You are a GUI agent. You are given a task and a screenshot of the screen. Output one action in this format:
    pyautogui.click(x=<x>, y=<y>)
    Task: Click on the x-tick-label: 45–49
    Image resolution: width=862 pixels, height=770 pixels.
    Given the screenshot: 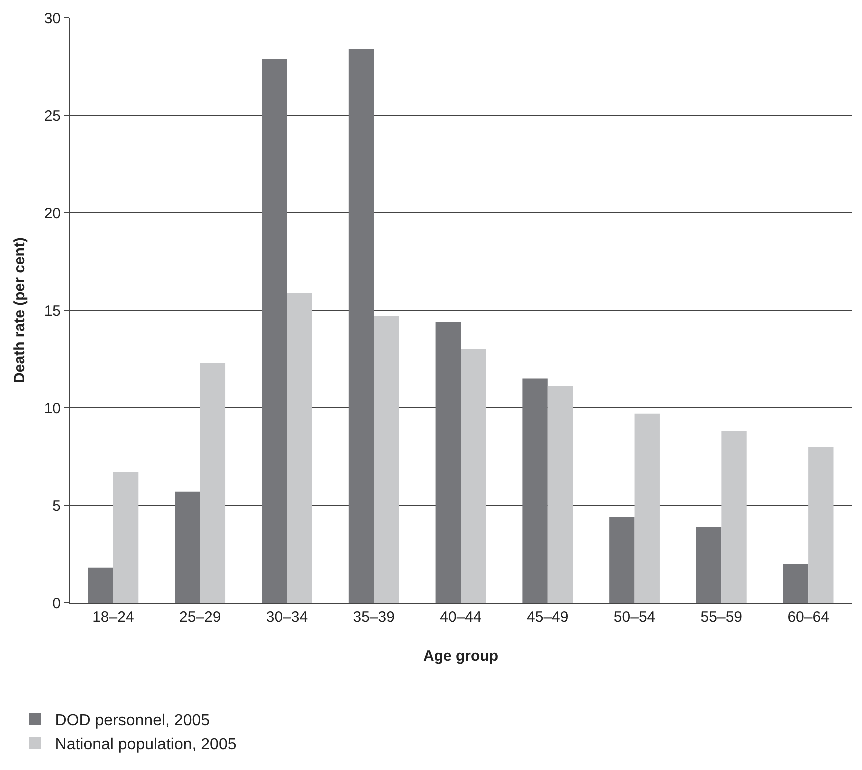 What is the action you would take?
    pyautogui.click(x=548, y=617)
    